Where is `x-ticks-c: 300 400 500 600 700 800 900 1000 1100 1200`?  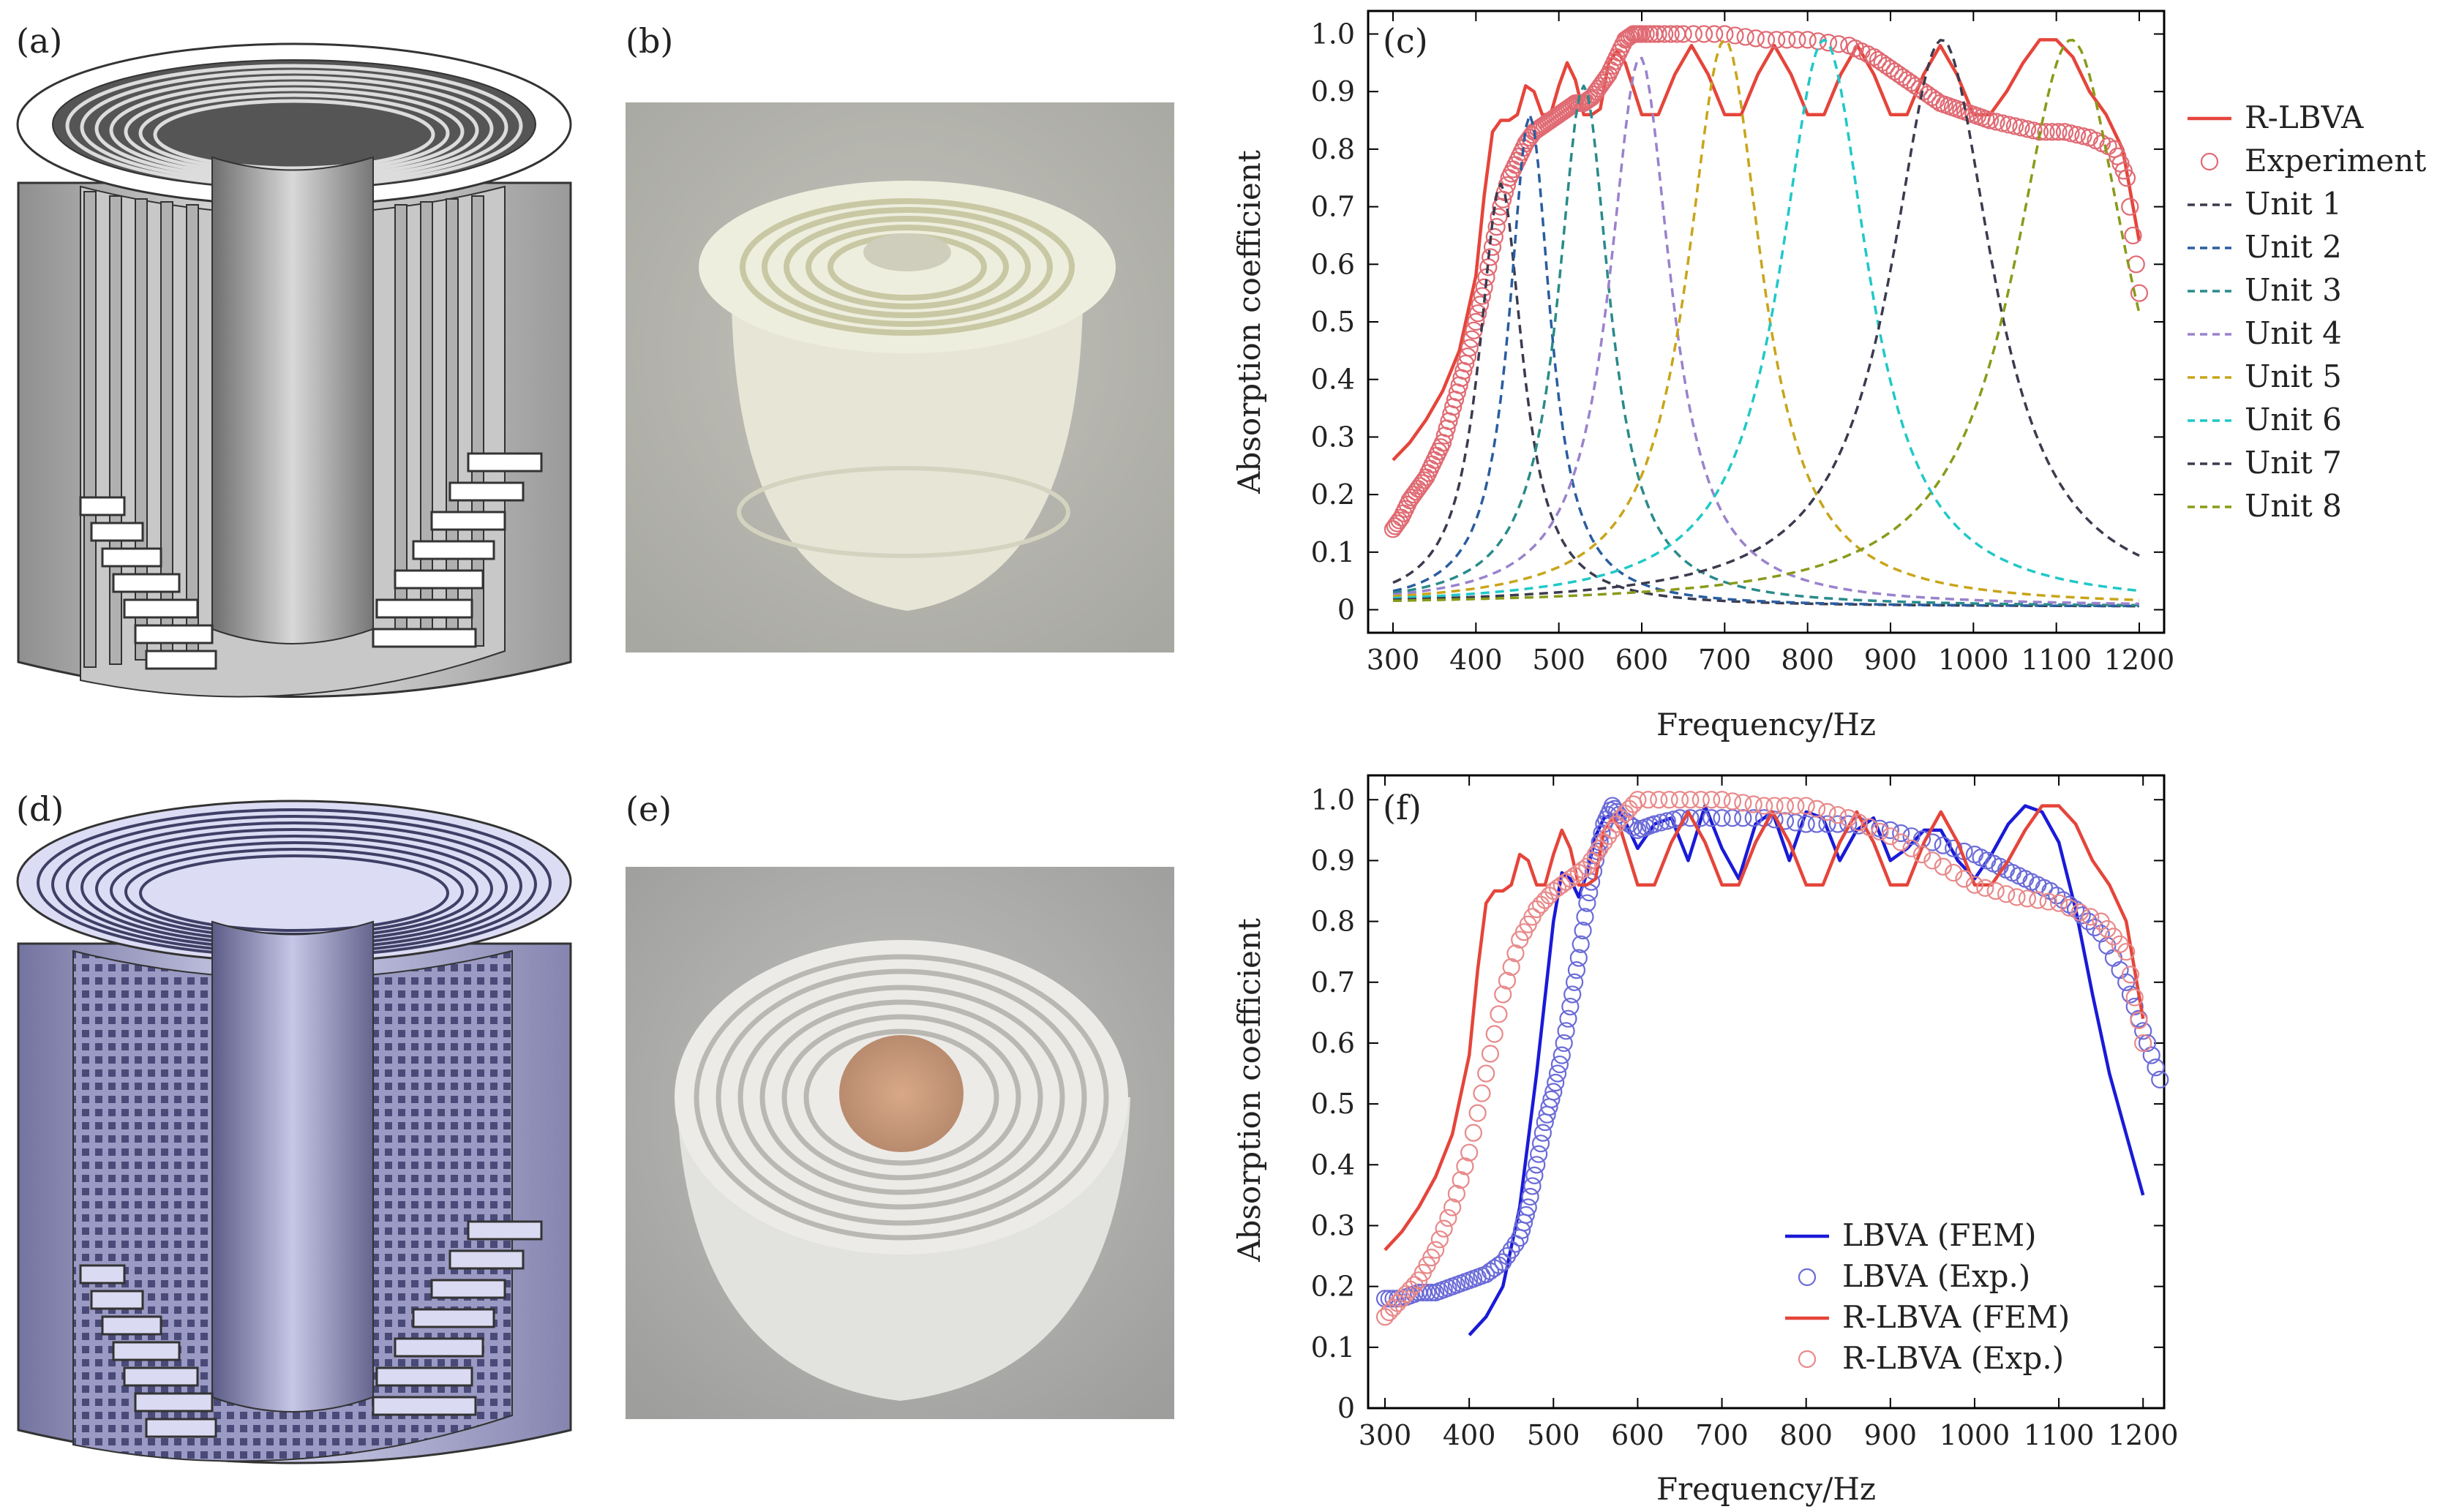 x-ticks-c: 300 400 500 600 700 800 900 1000 1100 1200 is located at coordinates (1770, 343).